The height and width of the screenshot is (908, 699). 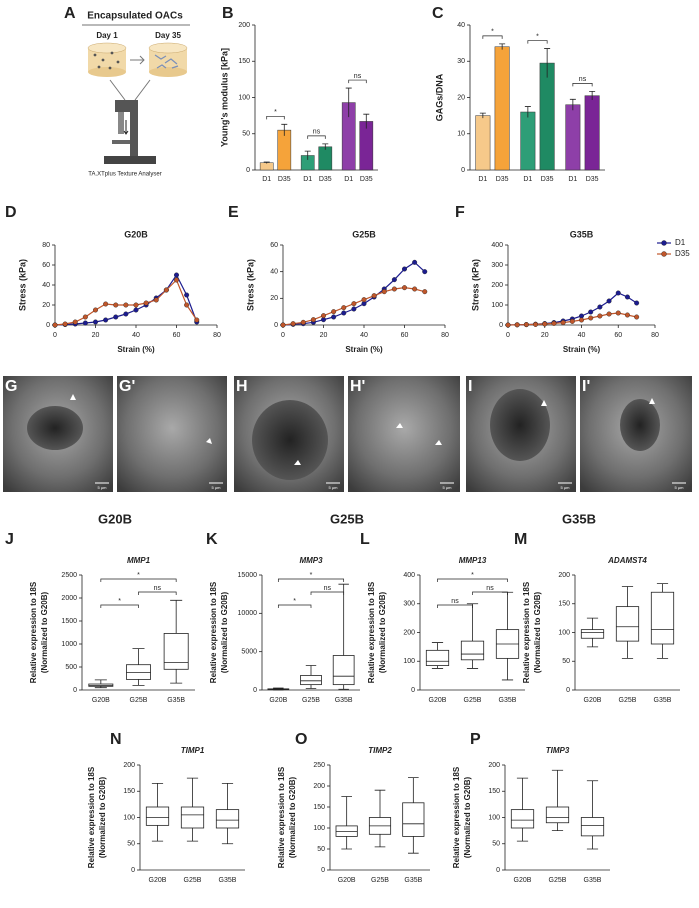 What do you see at coordinates (46, 265) in the screenshot?
I see `y-tick-label: 60` at bounding box center [46, 265].